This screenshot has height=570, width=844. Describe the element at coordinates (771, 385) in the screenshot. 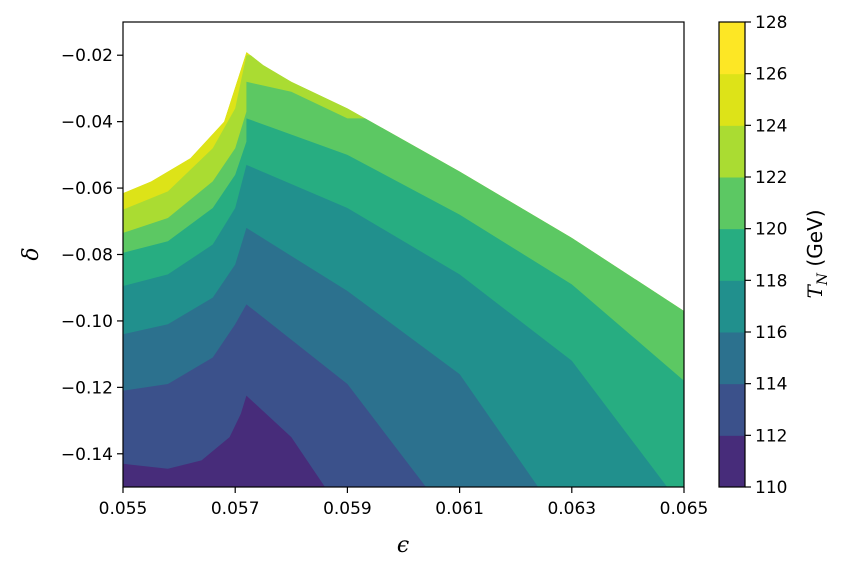

I see `colorbar-tick-label: 114` at that location.